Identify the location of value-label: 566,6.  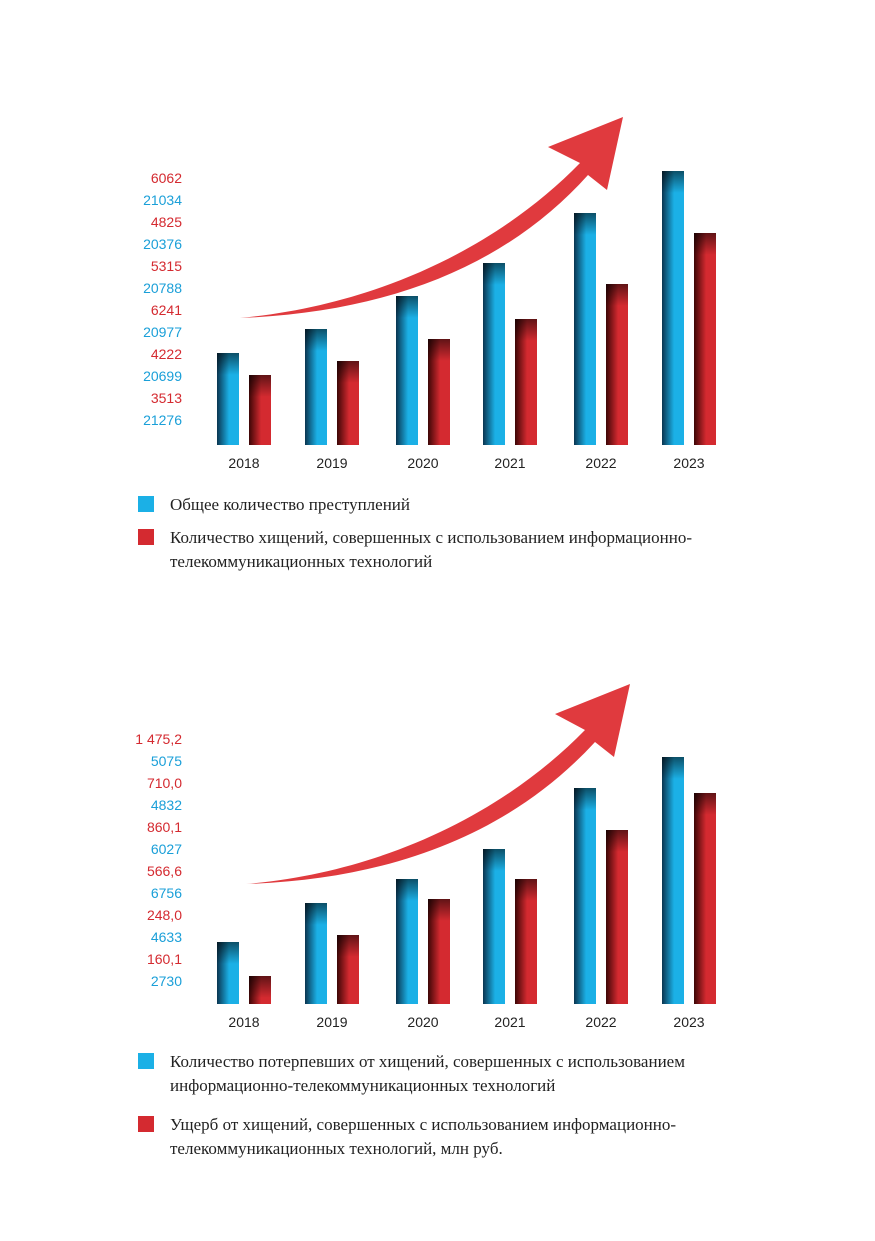
(164, 871).